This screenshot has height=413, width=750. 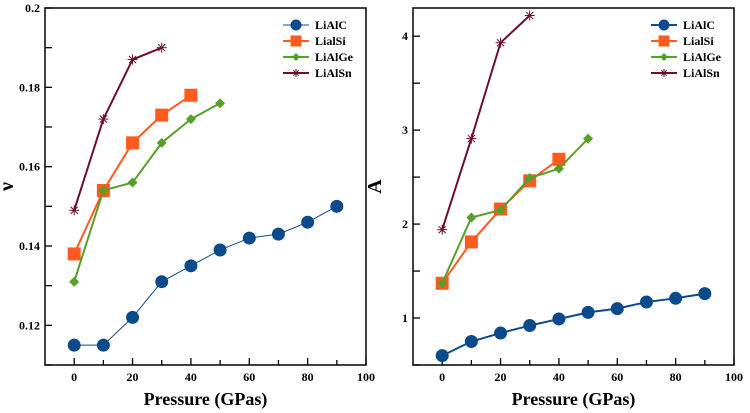 I want to click on y-tick-label: 2, so click(x=405, y=224).